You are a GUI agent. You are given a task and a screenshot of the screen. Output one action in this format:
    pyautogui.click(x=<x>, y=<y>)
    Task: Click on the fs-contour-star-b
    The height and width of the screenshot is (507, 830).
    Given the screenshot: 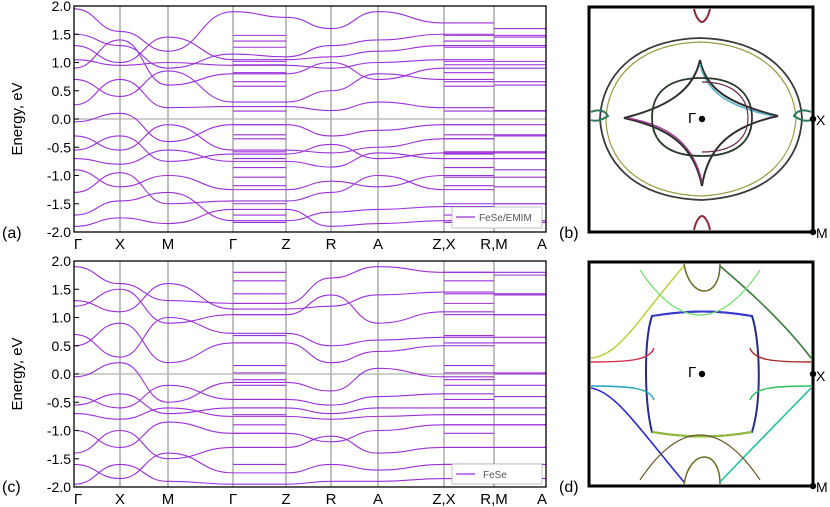 What is the action you would take?
    pyautogui.click(x=701, y=123)
    